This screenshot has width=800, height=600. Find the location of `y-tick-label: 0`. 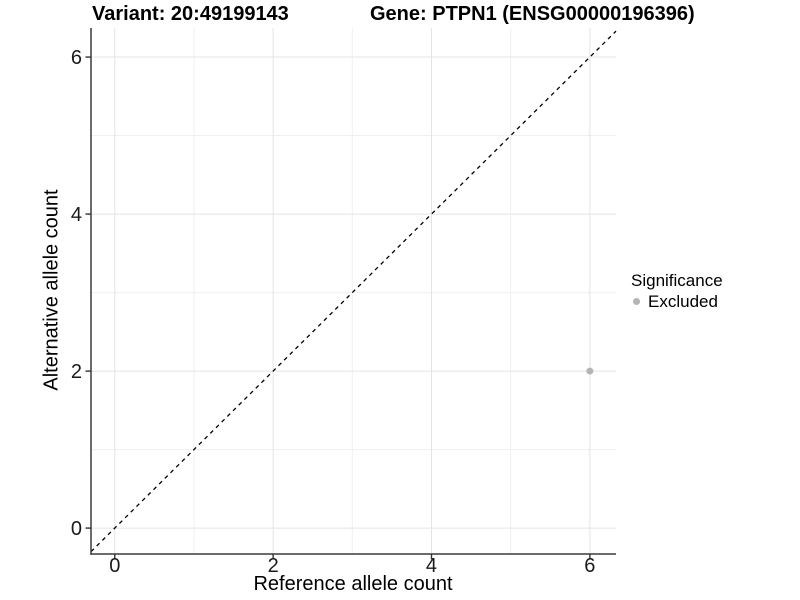

y-tick-label: 0 is located at coordinates (76, 529).